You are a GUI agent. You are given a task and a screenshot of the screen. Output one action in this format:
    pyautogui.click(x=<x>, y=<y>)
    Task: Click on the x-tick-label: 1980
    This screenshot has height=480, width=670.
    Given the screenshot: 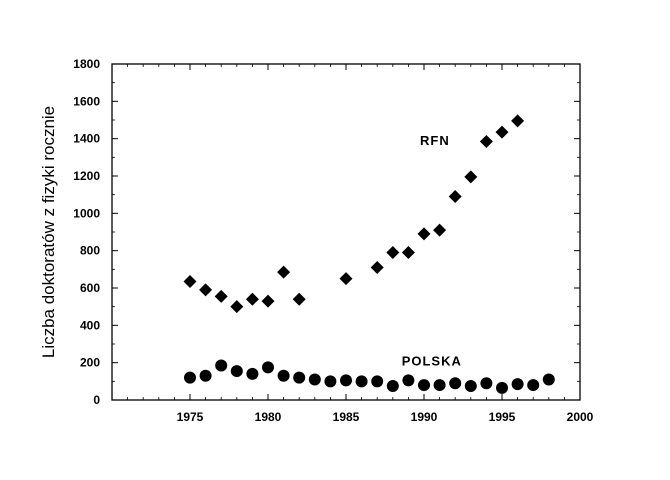 What is the action you would take?
    pyautogui.click(x=268, y=417)
    